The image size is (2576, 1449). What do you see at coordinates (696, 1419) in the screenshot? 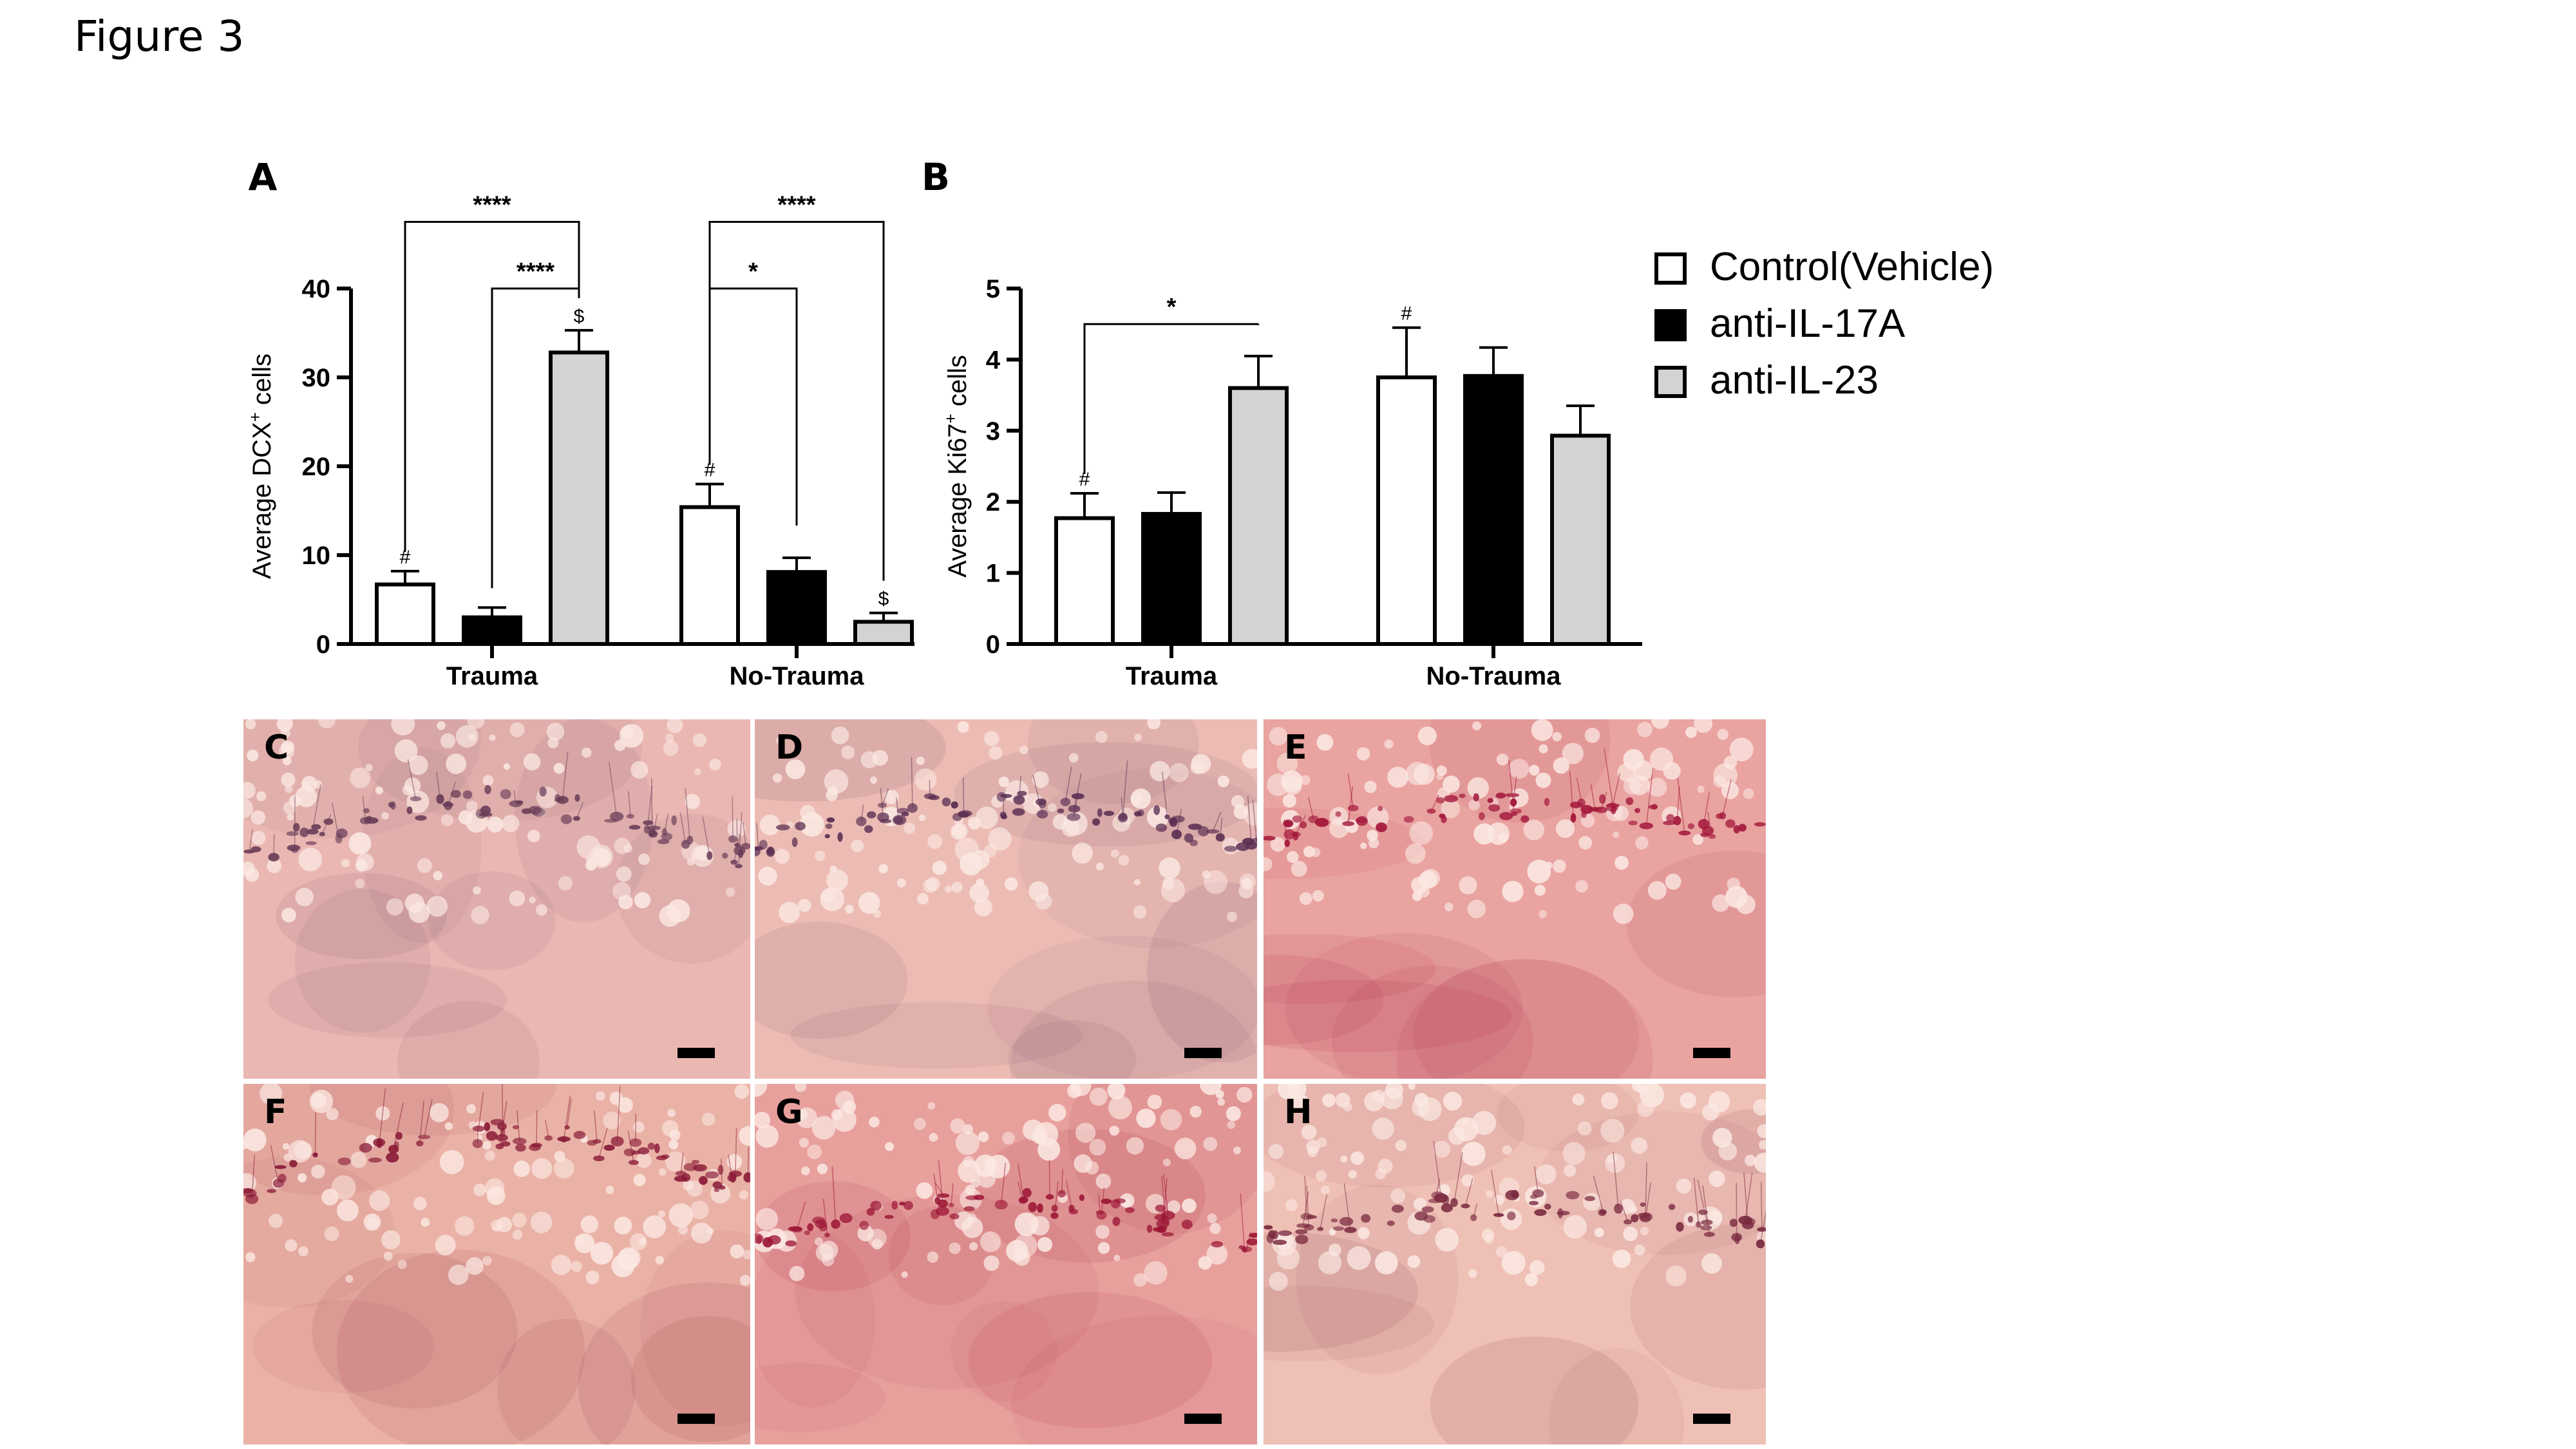
I see `scale-bar` at bounding box center [696, 1419].